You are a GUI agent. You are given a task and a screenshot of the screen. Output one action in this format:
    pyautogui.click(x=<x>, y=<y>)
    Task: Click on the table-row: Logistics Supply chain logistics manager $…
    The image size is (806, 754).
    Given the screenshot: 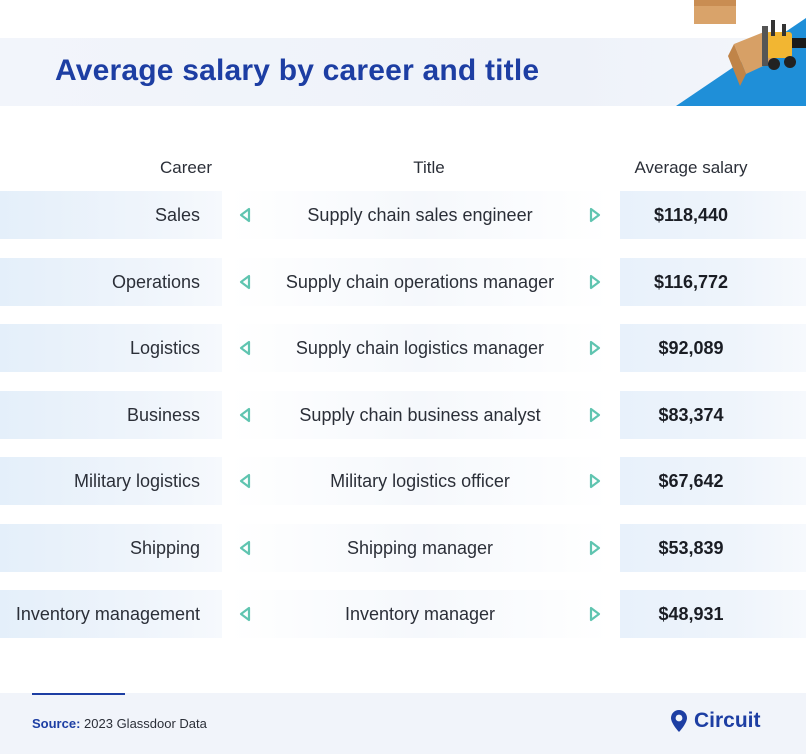 What is the action you would take?
    pyautogui.click(x=403, y=348)
    